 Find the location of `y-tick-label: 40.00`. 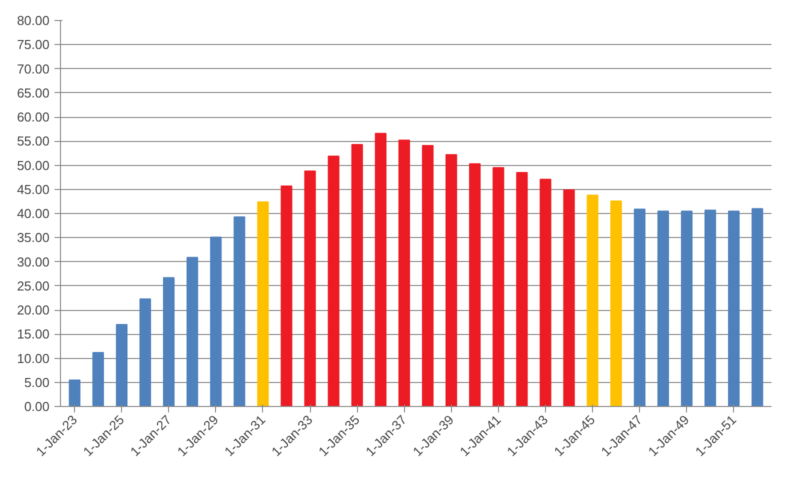

y-tick-label: 40.00 is located at coordinates (33, 213).